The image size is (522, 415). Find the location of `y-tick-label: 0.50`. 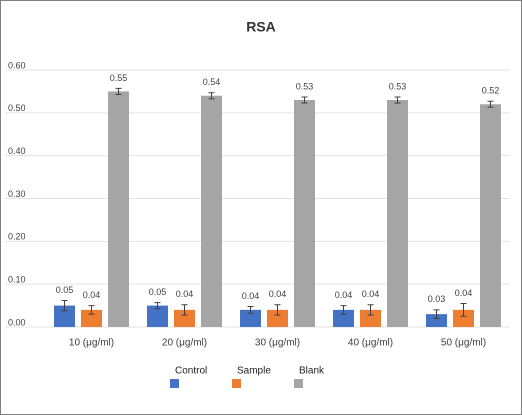

y-tick-label: 0.50 is located at coordinates (17, 108).